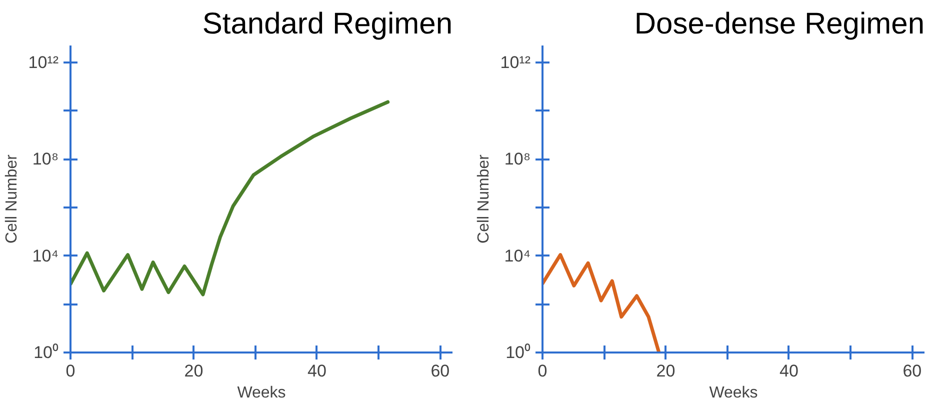  What do you see at coordinates (327, 24) in the screenshot?
I see `chart-title: Standard Regimen` at bounding box center [327, 24].